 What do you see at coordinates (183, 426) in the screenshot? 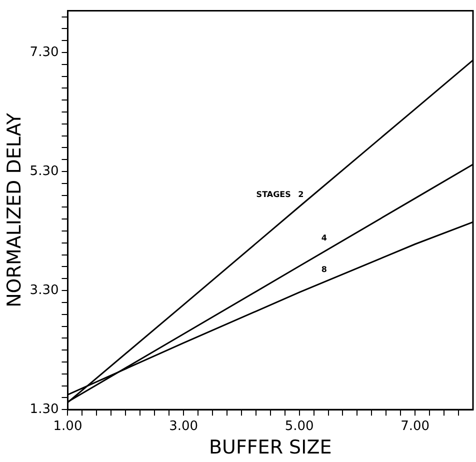
I see `x-tick-label: 3.00` at bounding box center [183, 426].